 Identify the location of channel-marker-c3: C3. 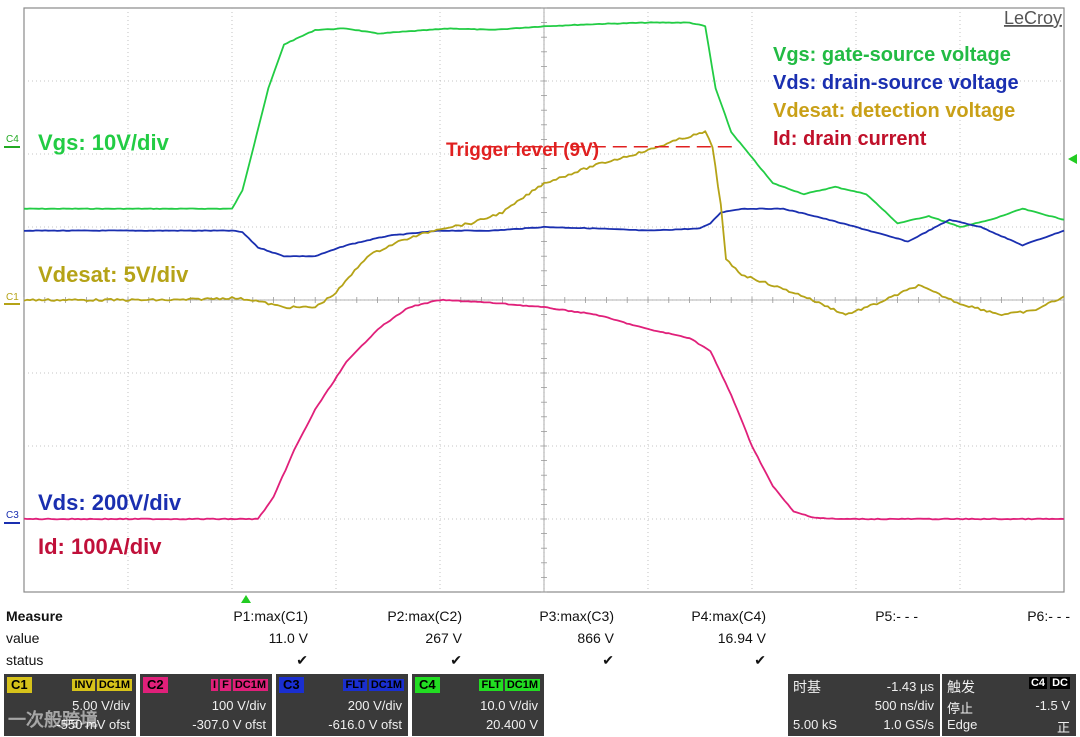
(12, 515).